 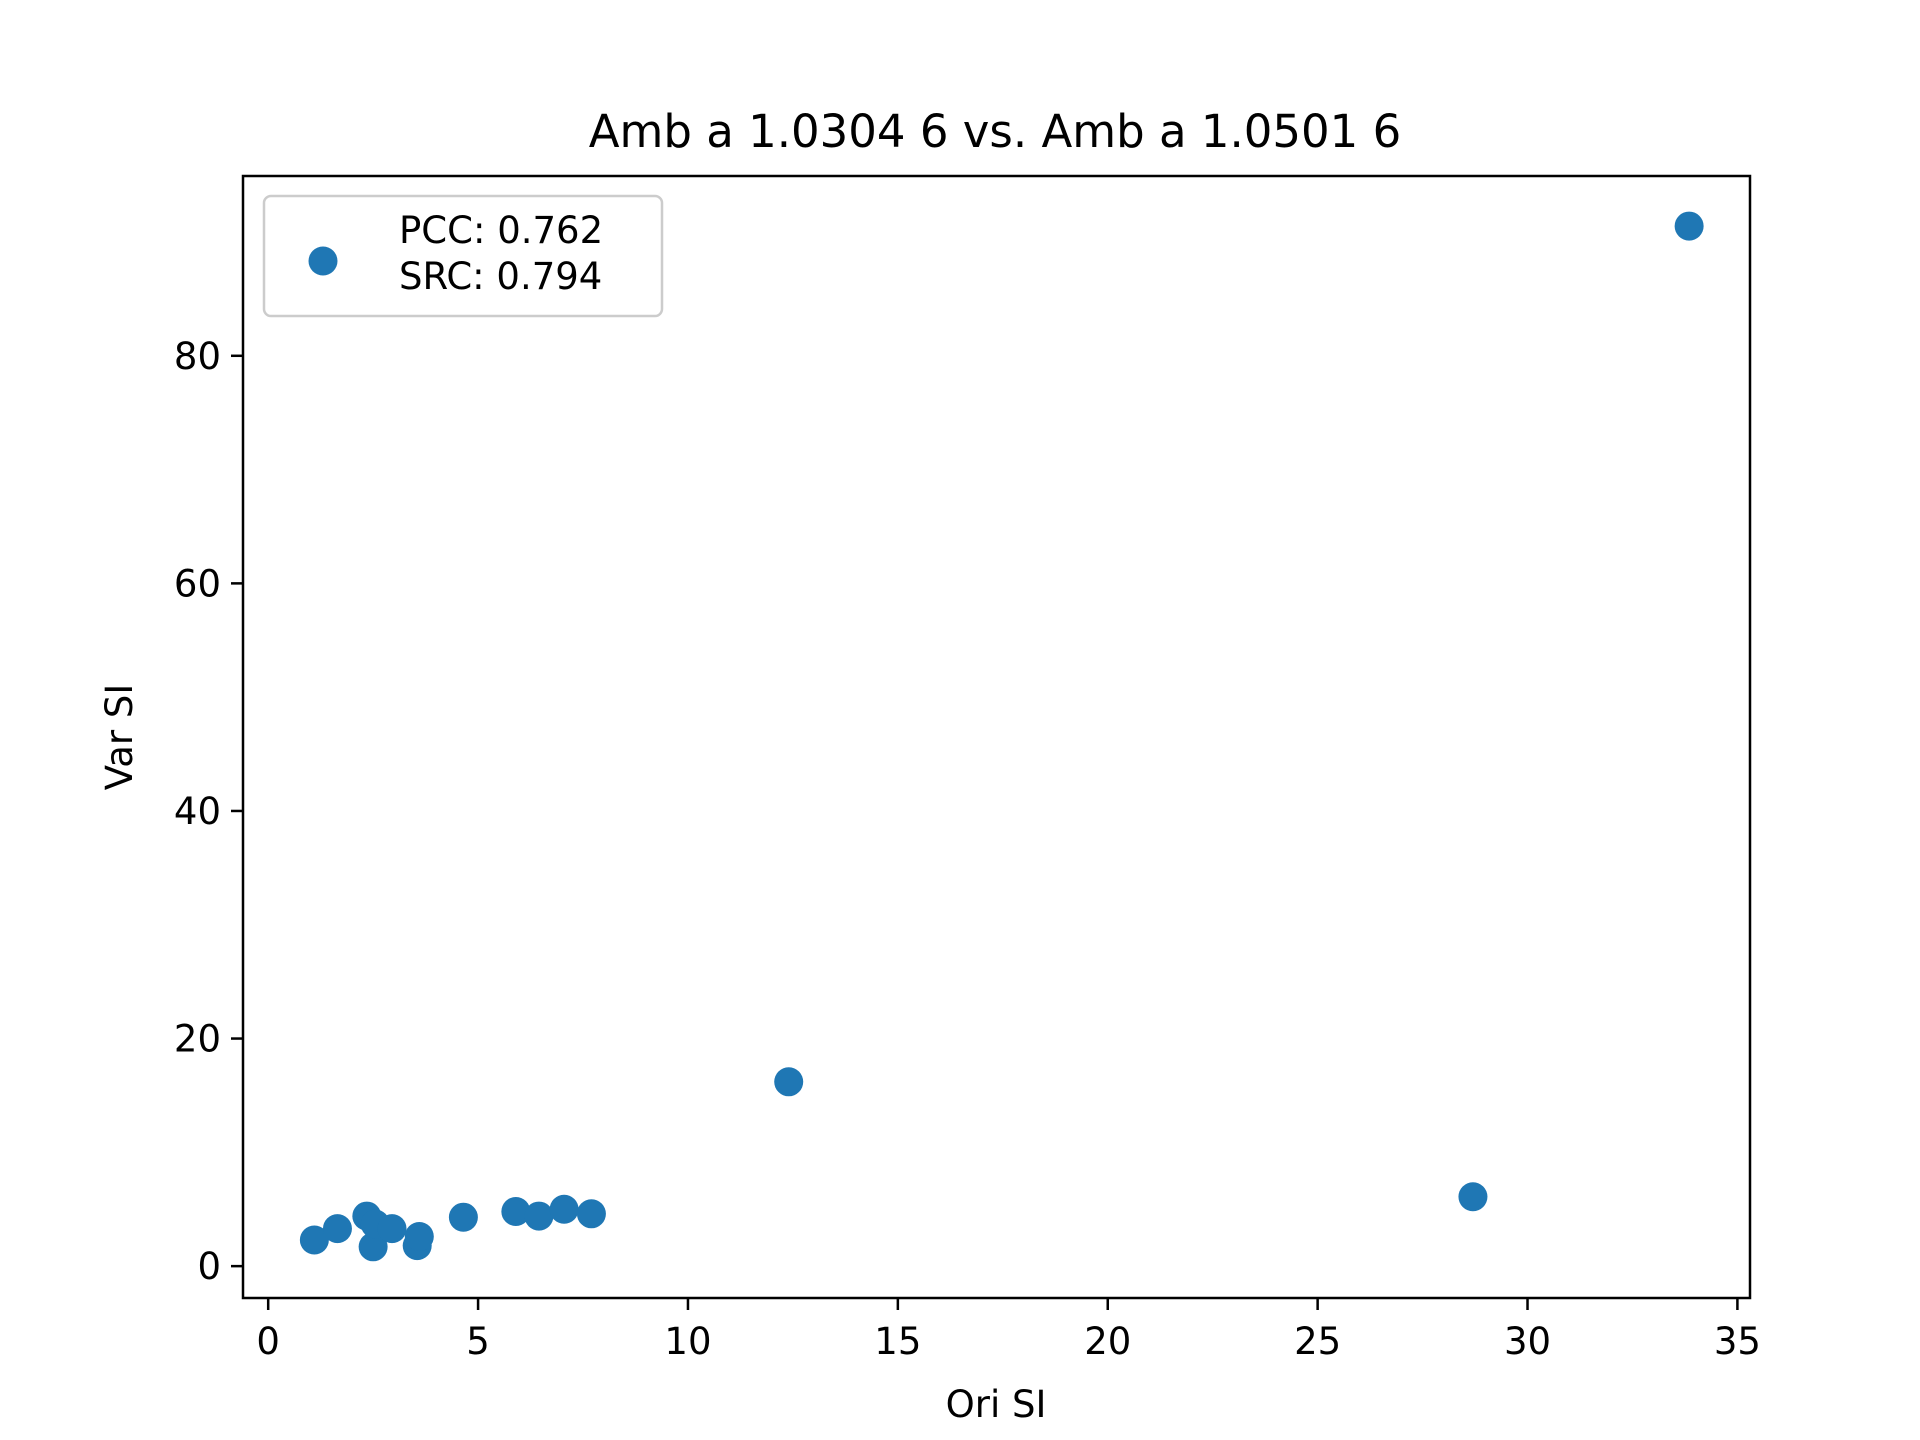 What do you see at coordinates (197, 583) in the screenshot?
I see `y-tick-label: 60` at bounding box center [197, 583].